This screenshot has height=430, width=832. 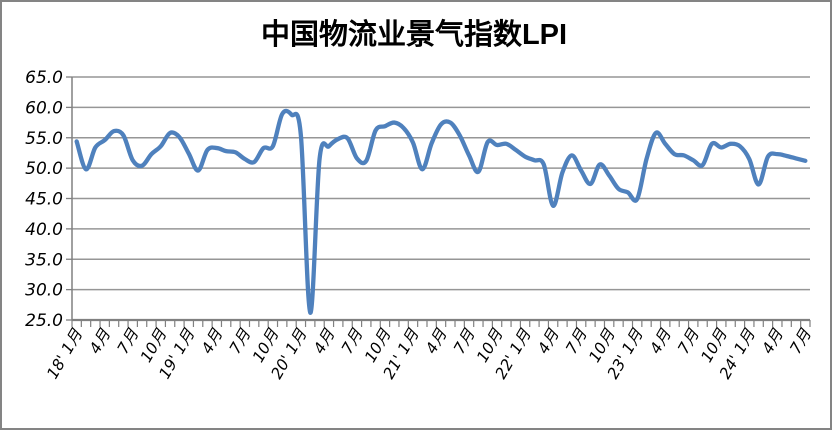 I want to click on y-tick-label: 25.0, so click(x=44, y=321).